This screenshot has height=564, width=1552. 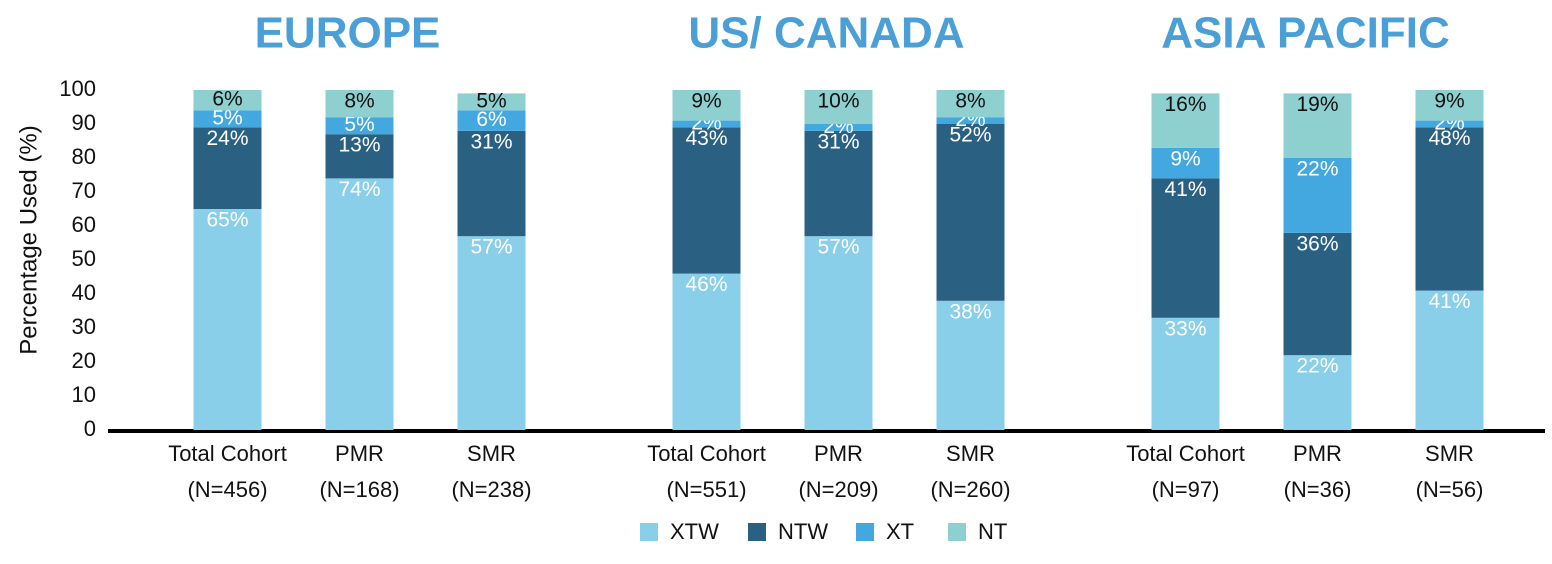 I want to click on x-tick-label: (N=456), so click(x=227, y=489).